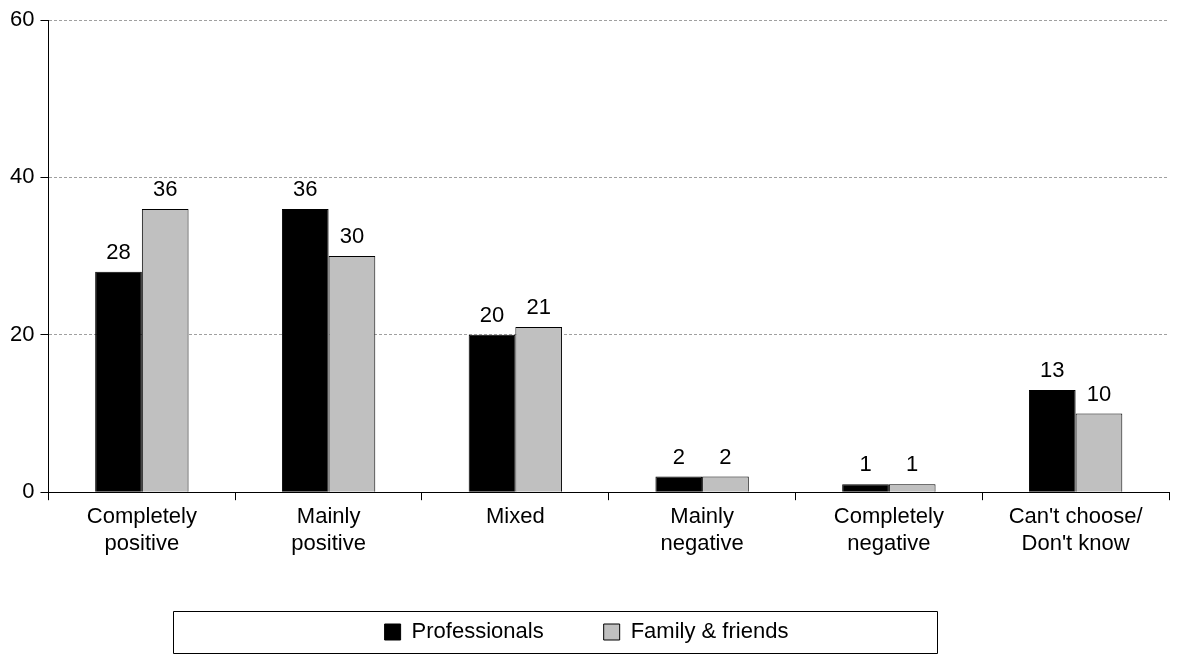 Image resolution: width=1177 pixels, height=667 pixels. Describe the element at coordinates (492, 314) in the screenshot. I see `data-label: 20` at that location.